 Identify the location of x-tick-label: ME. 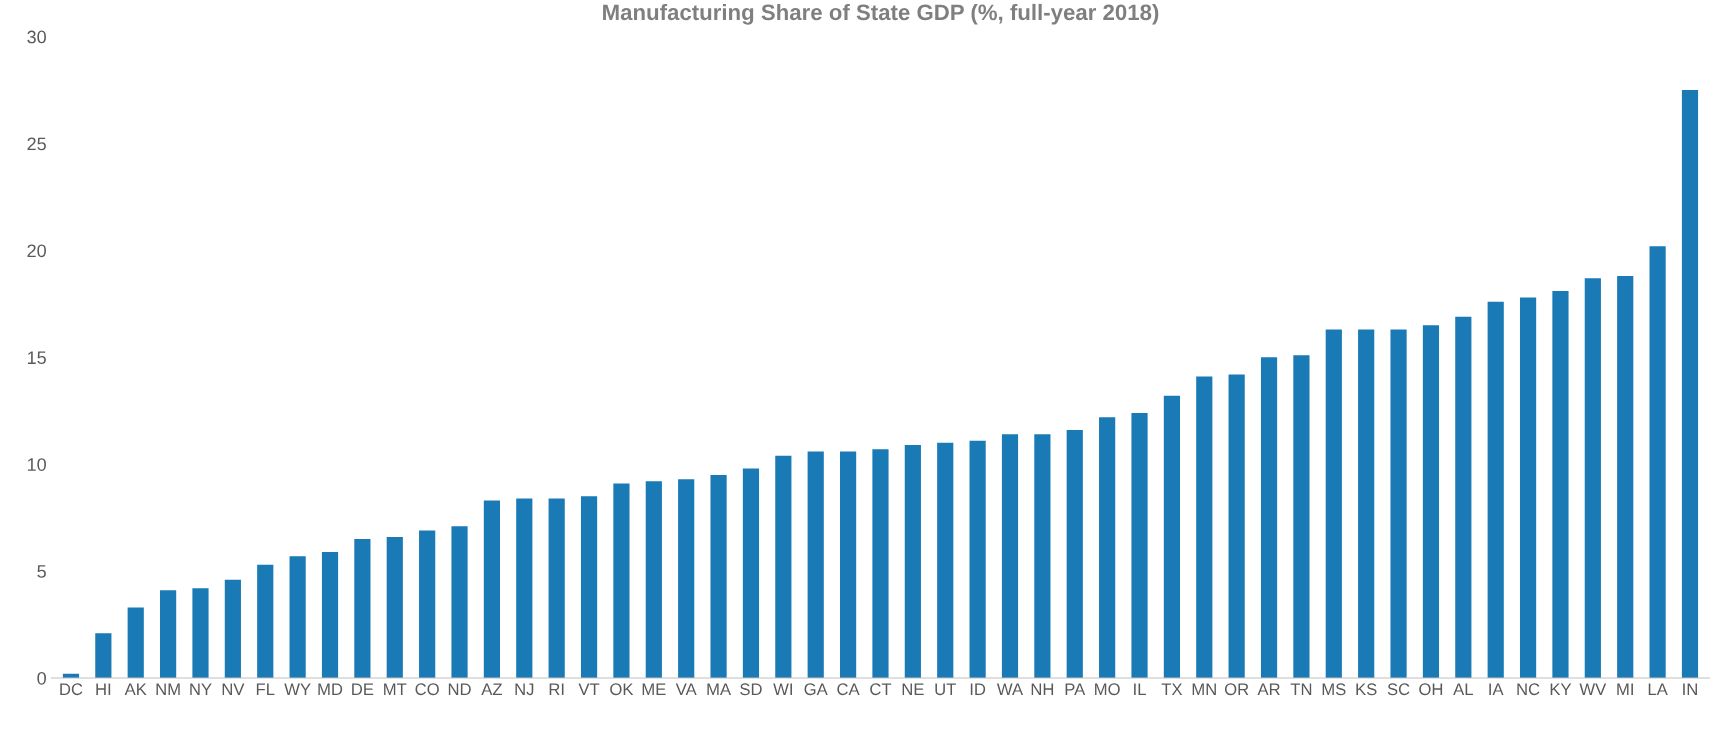
(654, 689).